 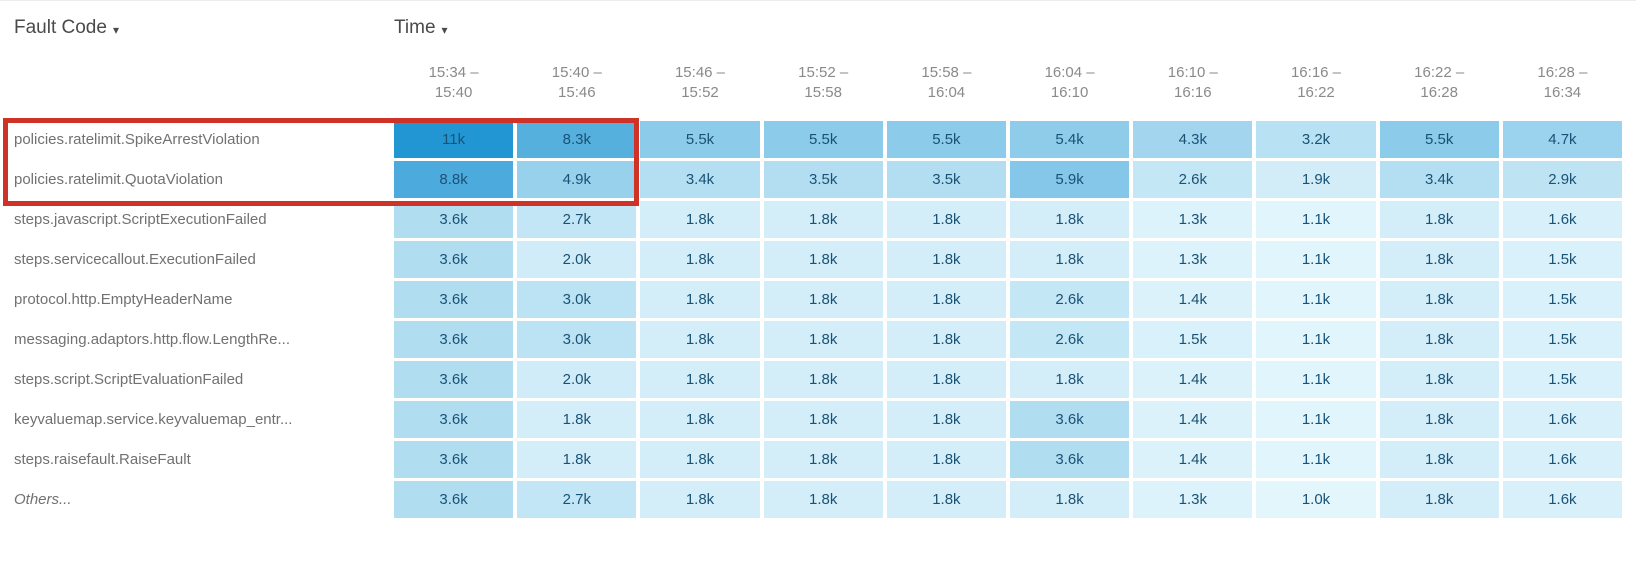 I want to click on heatmap-cell: 1.0k, so click(x=1316, y=499).